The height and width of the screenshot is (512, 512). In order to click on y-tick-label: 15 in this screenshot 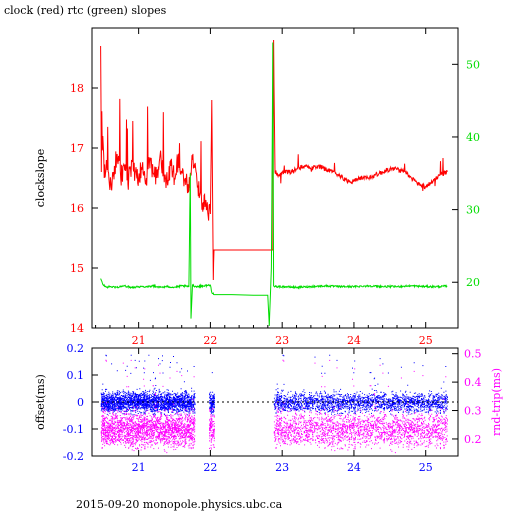, I will do `click(77, 268)`.